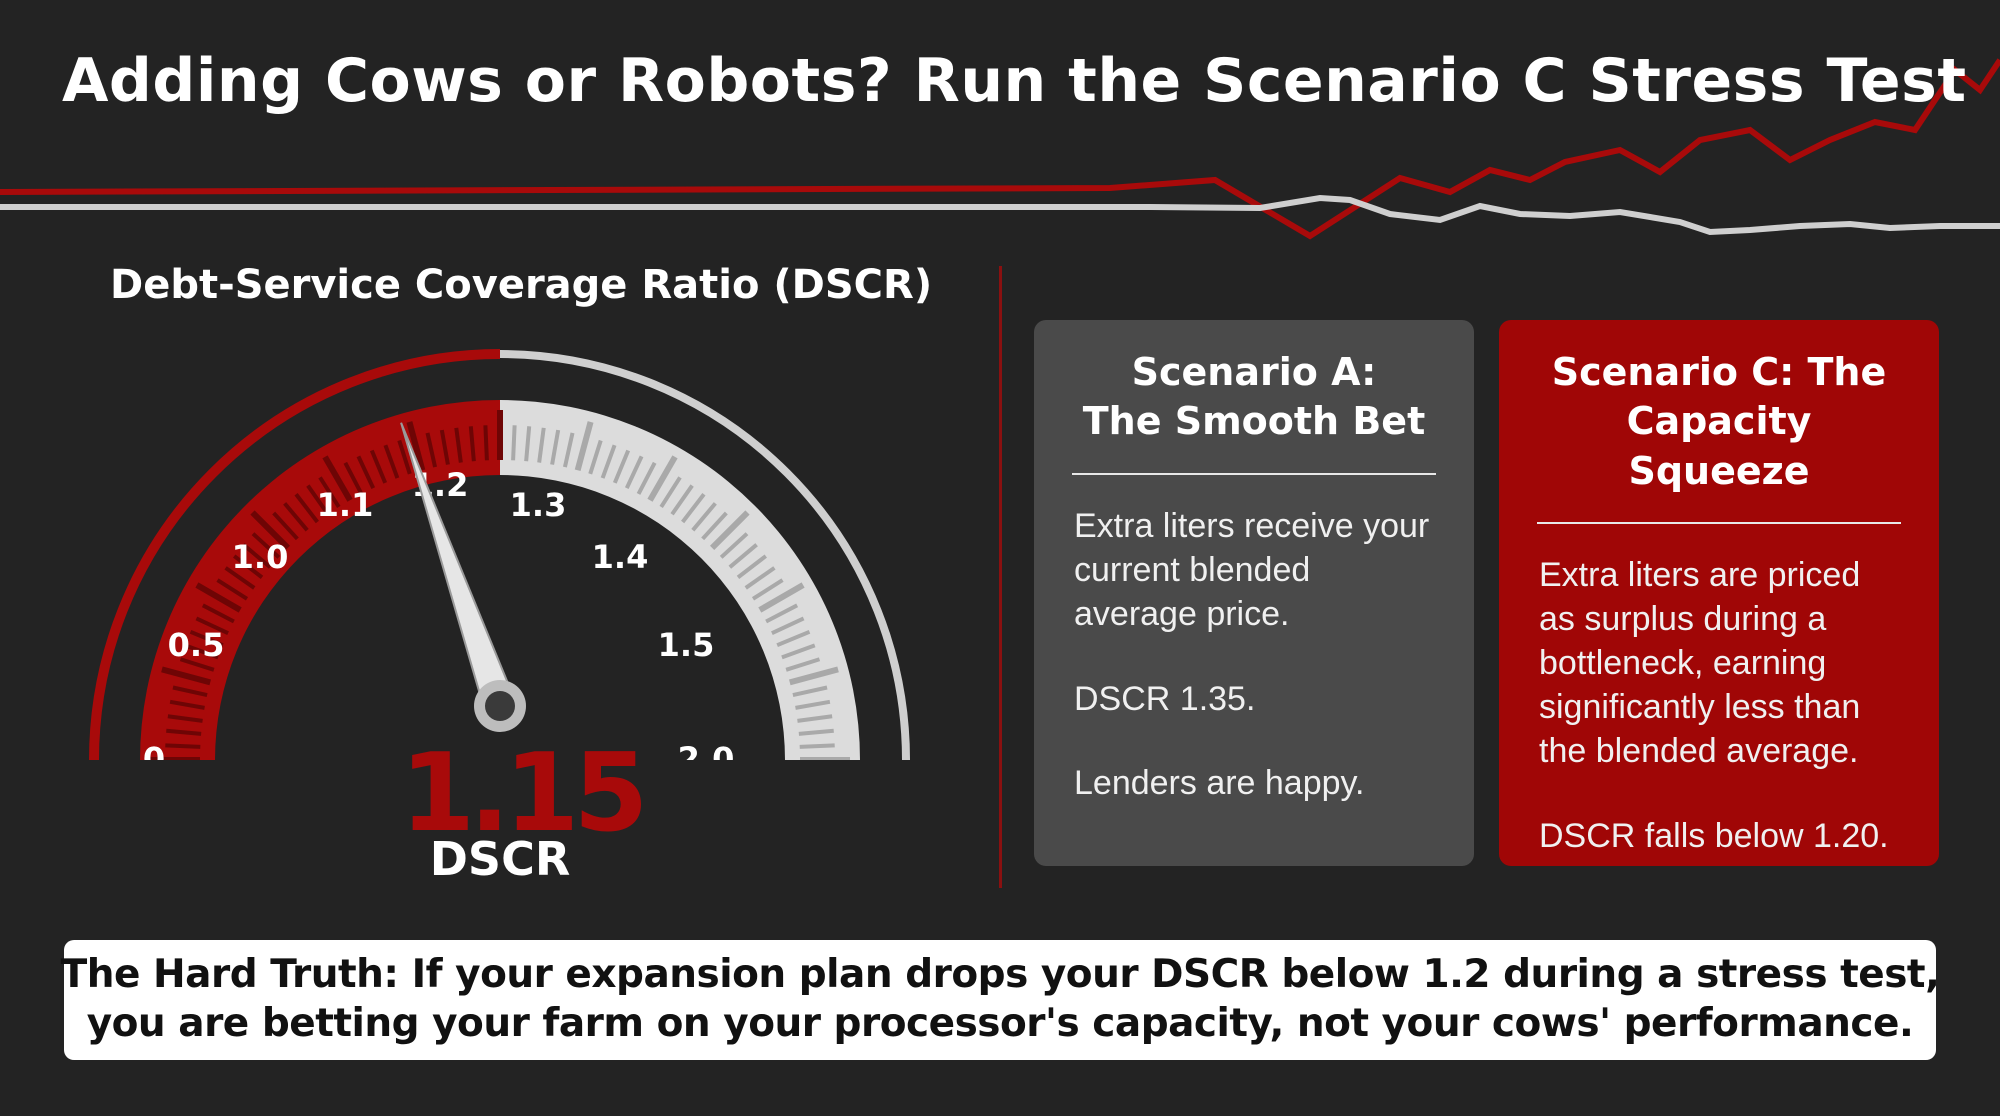  Describe the element at coordinates (1219, 783) in the screenshot. I see `scenario-a-closing: Lenders are happy.` at that location.